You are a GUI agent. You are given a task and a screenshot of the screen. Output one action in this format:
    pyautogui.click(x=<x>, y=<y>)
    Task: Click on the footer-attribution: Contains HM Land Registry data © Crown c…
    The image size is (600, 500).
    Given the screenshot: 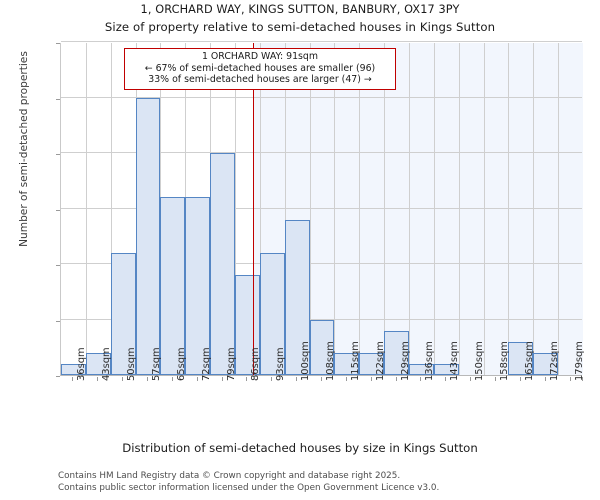 What is the action you would take?
    pyautogui.click(x=248, y=482)
    